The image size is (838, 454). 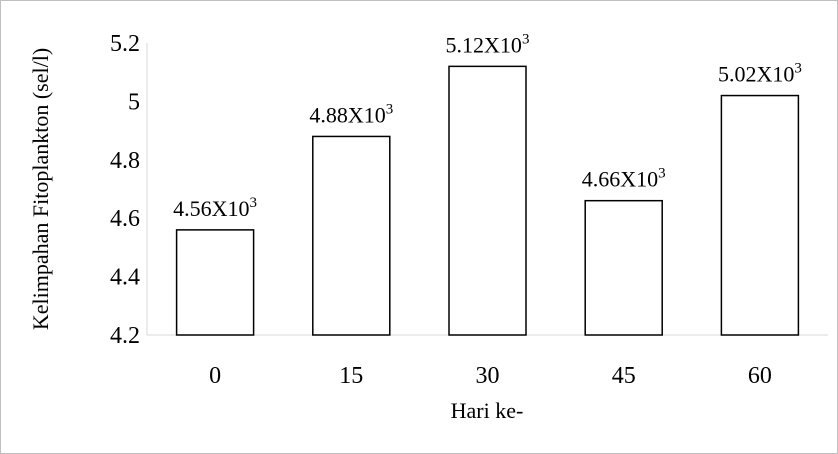 I want to click on y-tick-labels: 4.2 4.4 4.6 4.8 5 5.2, so click(x=125, y=190).